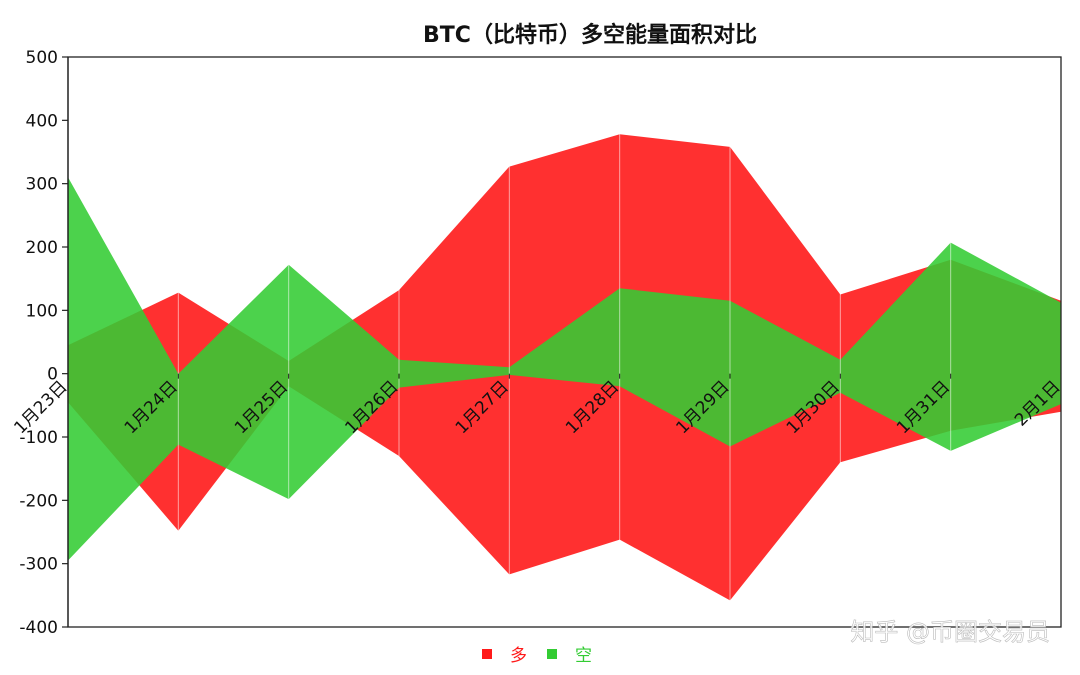 The height and width of the screenshot is (675, 1080). Describe the element at coordinates (38, 501) in the screenshot. I see `y-tick-label: -200` at that location.